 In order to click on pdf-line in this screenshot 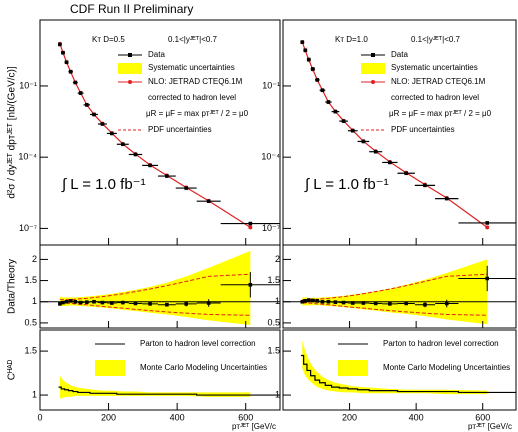, I will do `click(395, 309)`.